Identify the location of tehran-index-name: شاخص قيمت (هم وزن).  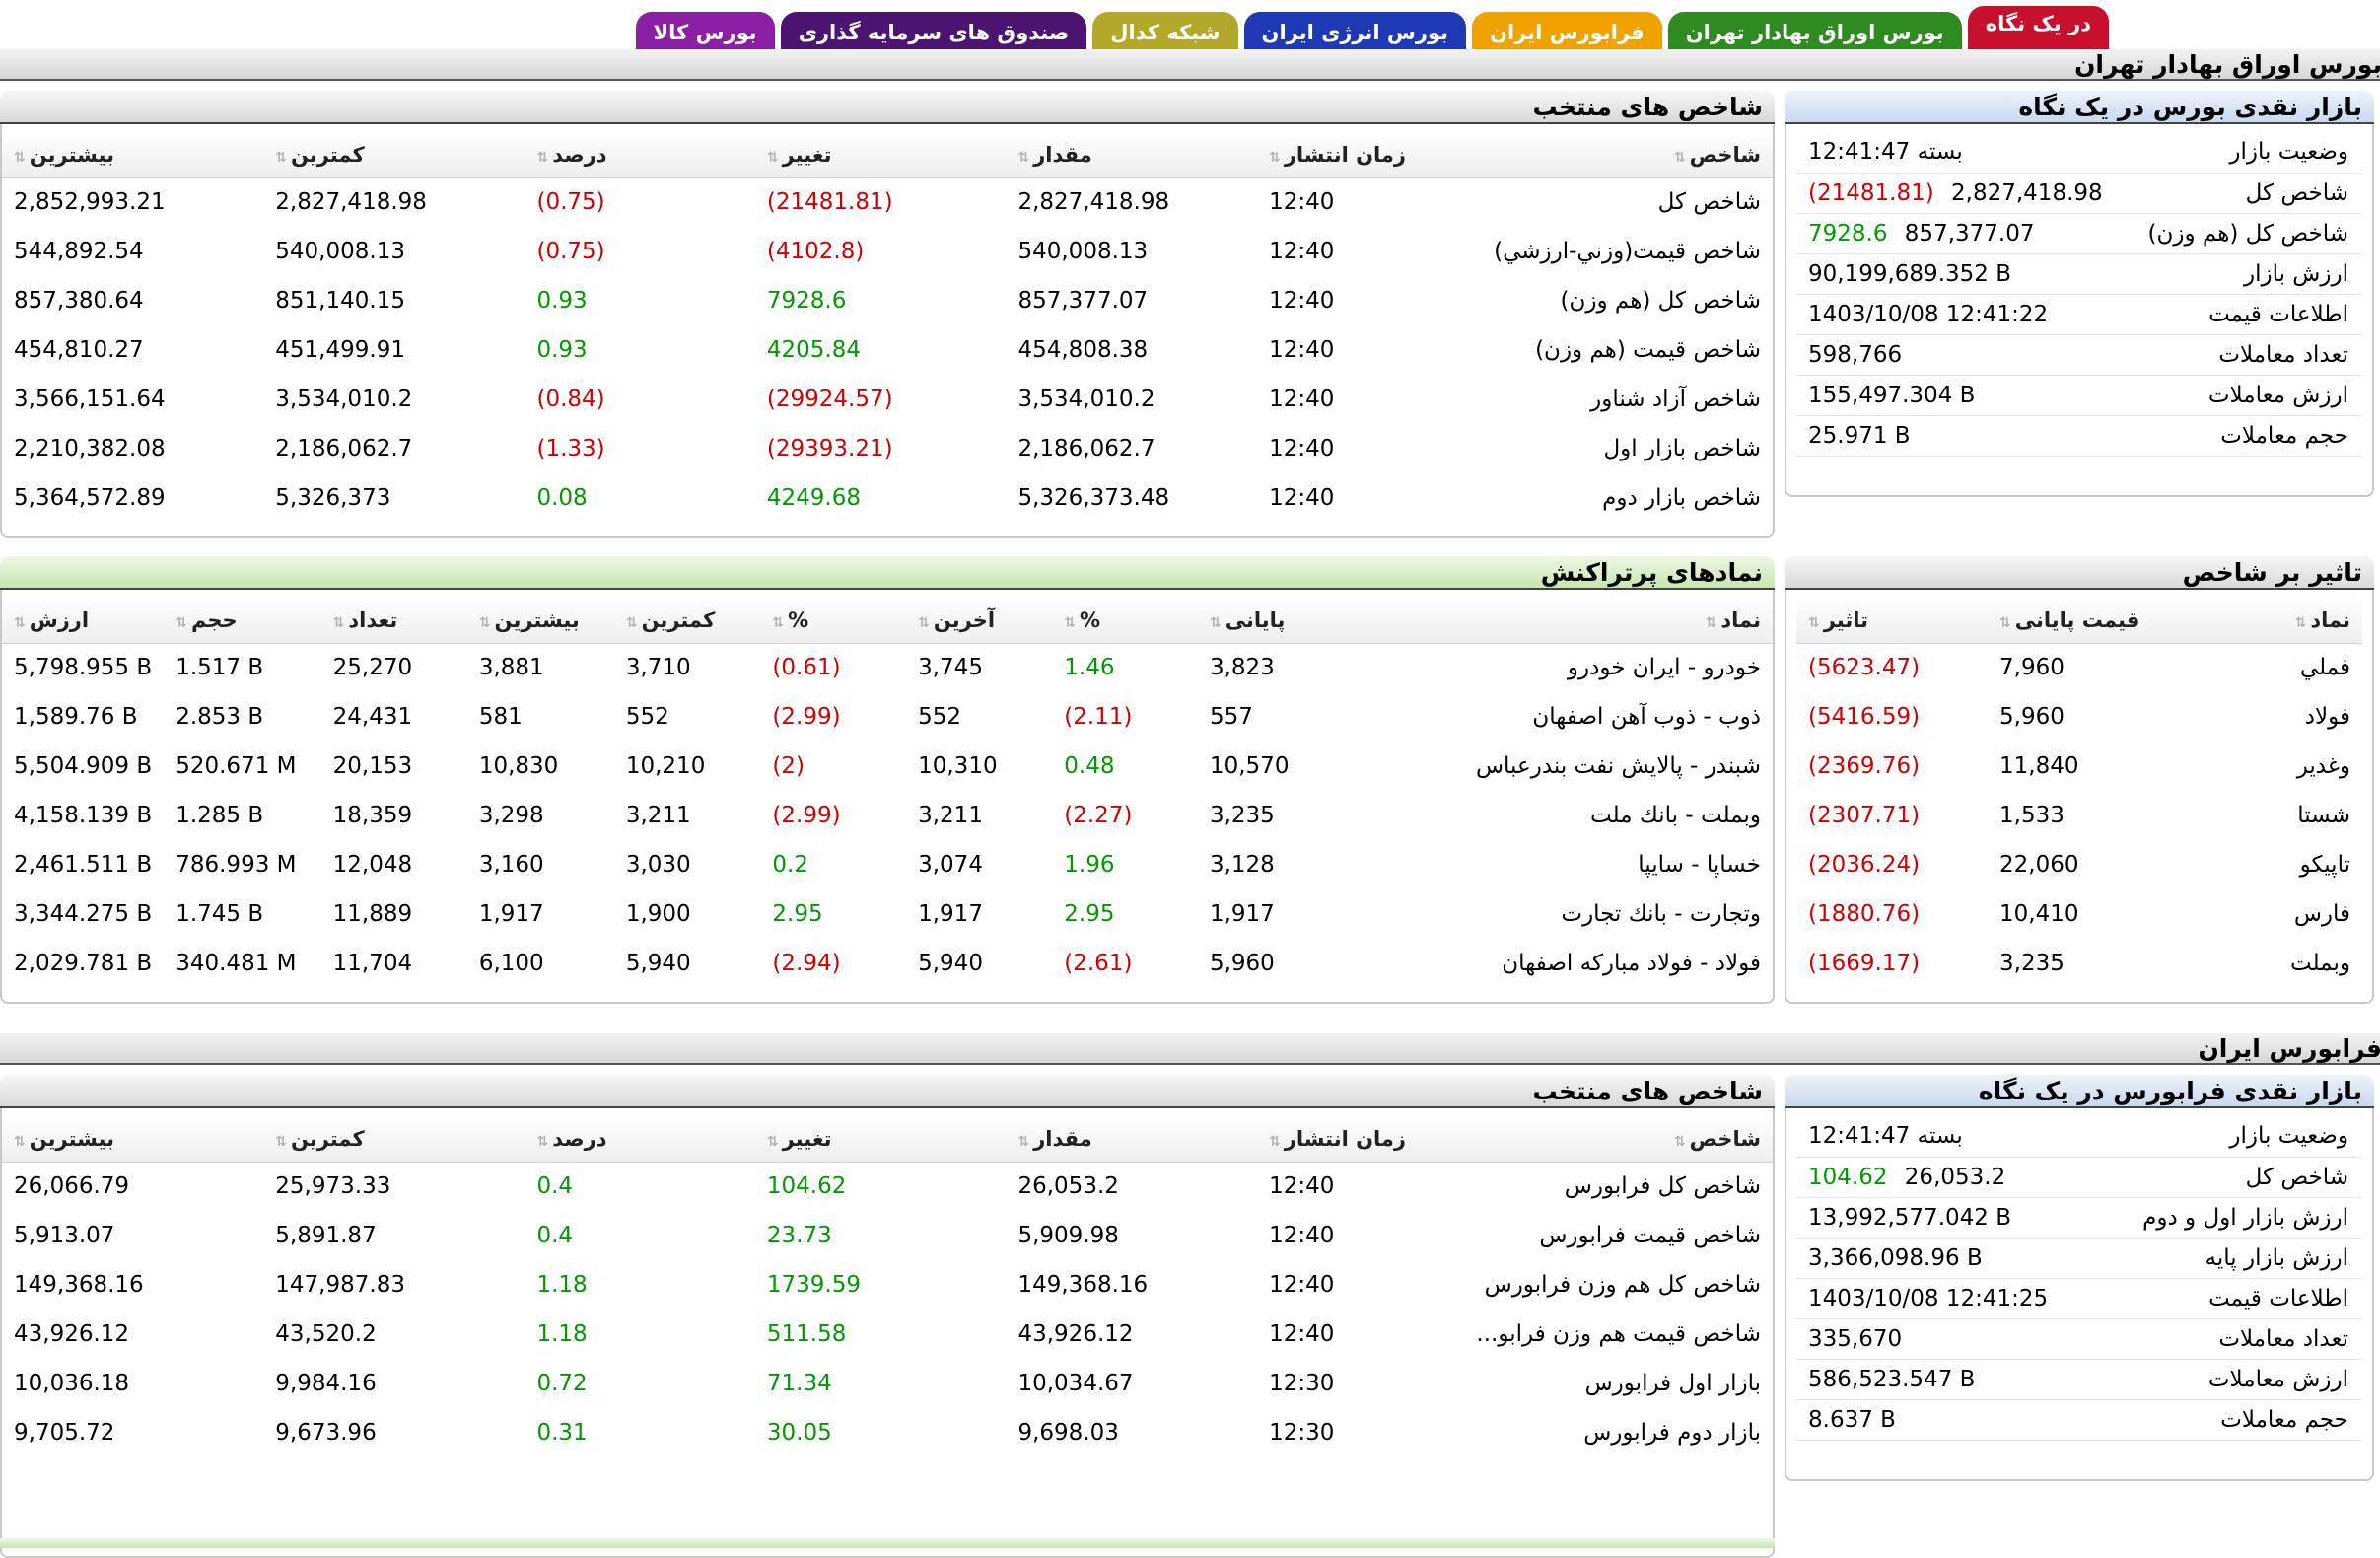
(1648, 350).